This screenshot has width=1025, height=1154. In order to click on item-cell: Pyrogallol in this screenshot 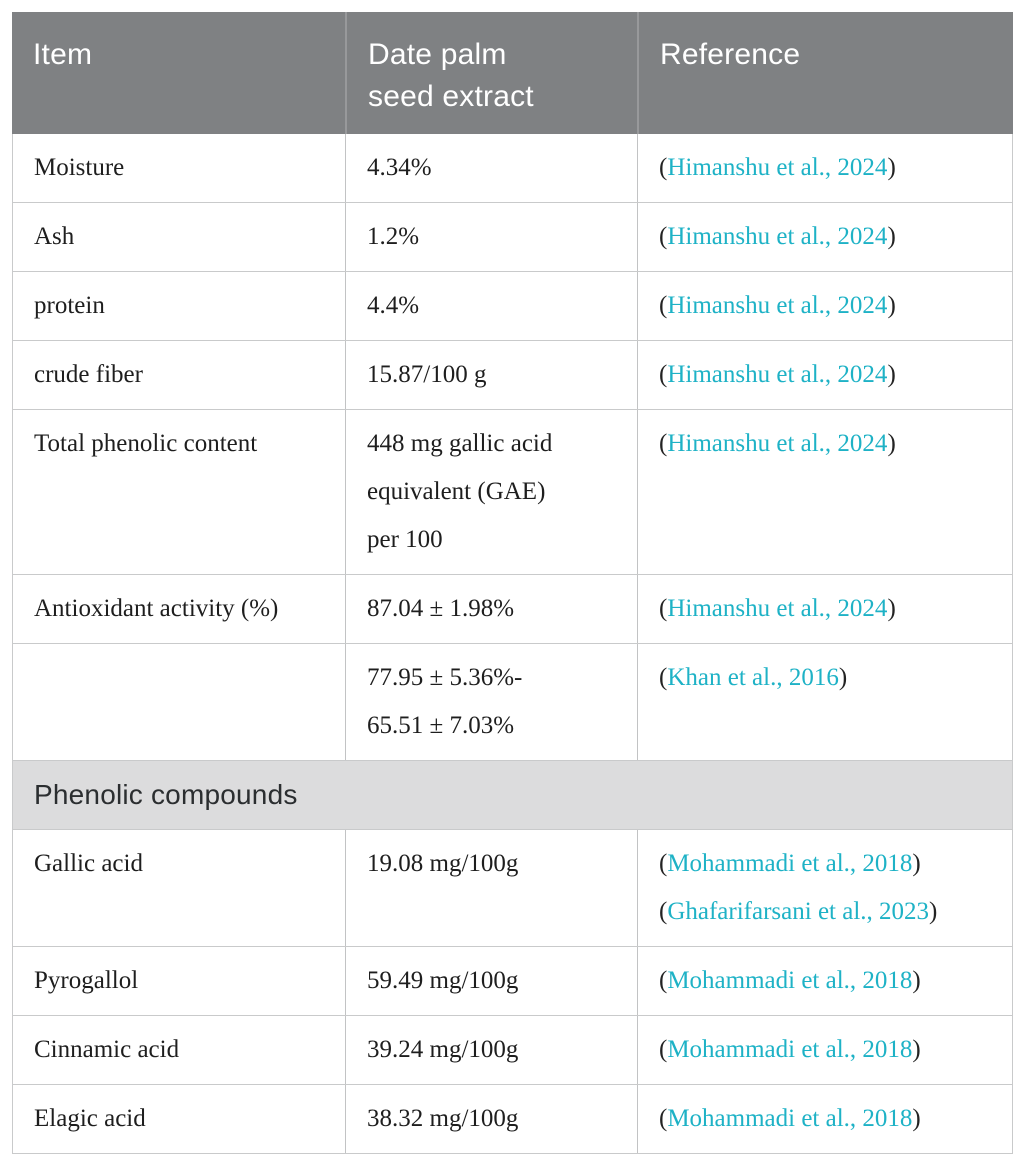, I will do `click(86, 980)`.